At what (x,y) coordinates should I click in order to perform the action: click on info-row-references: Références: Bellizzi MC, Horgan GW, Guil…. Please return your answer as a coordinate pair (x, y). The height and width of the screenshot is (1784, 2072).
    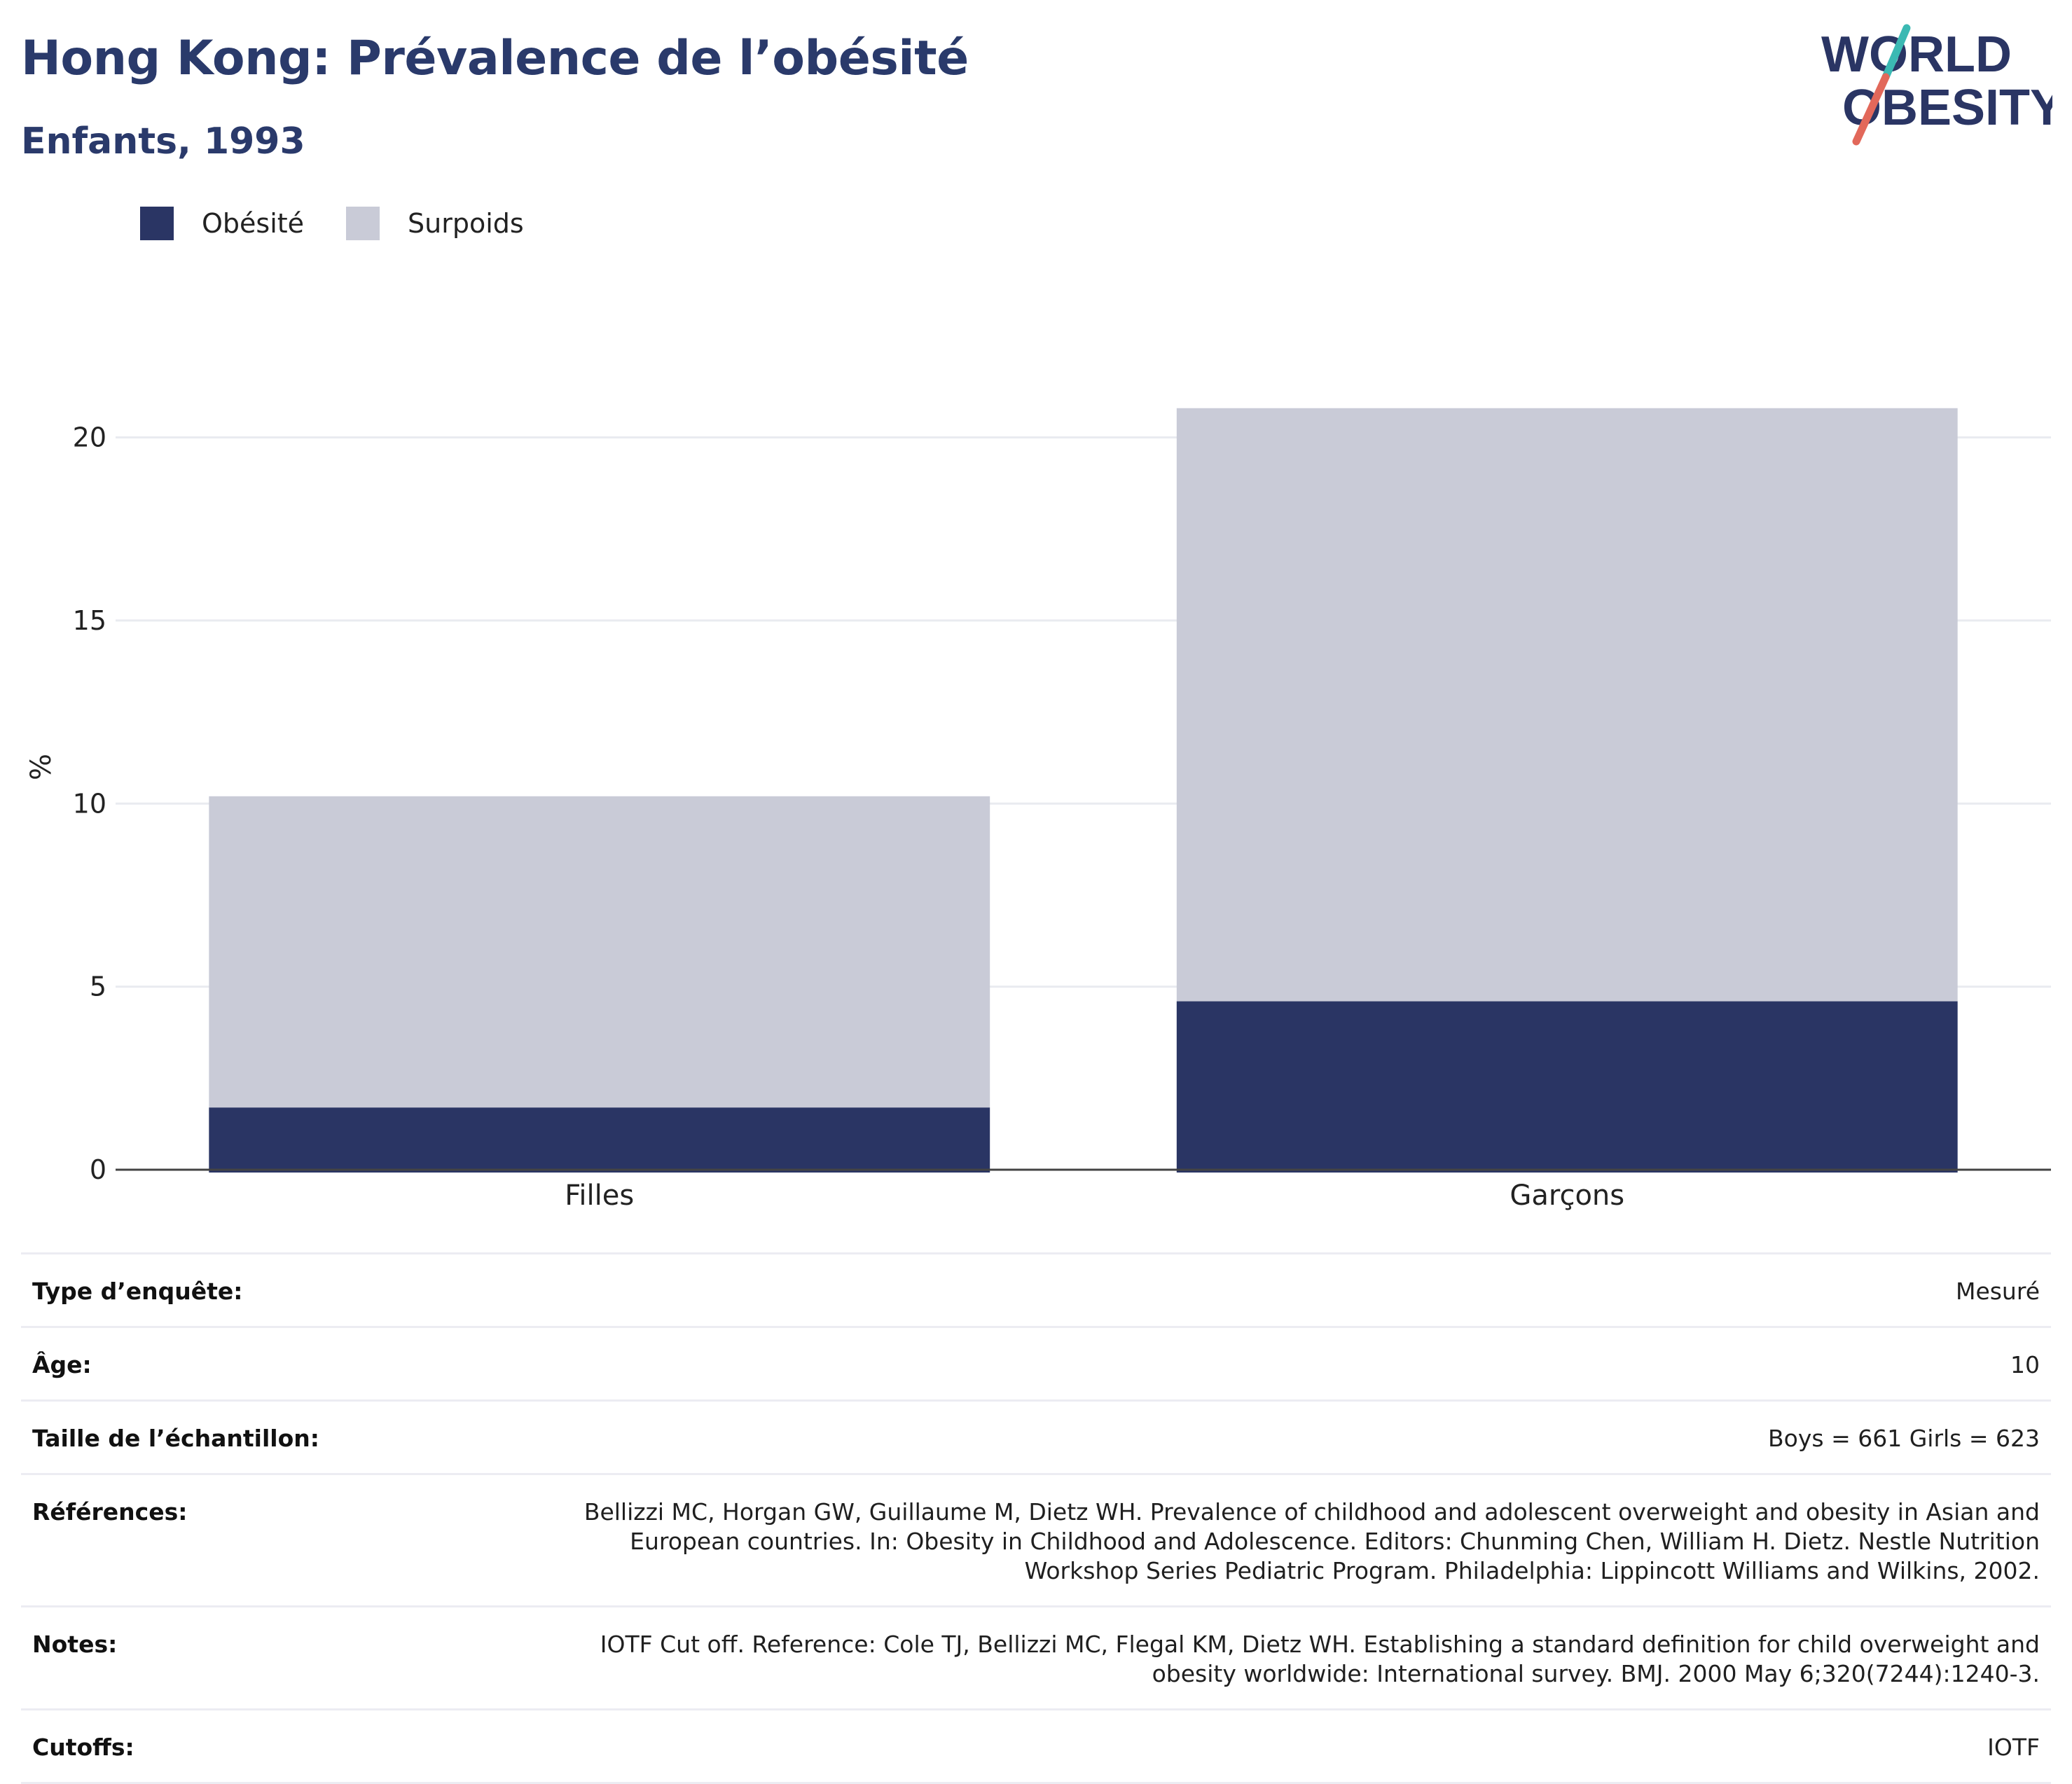
    Looking at the image, I should click on (1036, 1539).